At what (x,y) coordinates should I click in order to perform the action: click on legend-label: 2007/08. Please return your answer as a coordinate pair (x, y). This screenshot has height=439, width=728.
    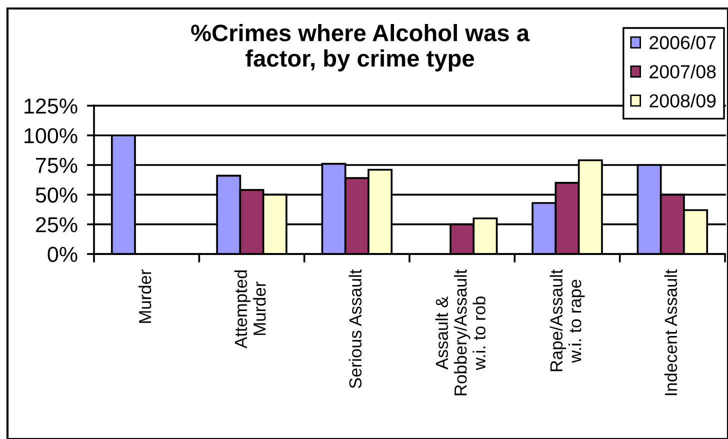
    Looking at the image, I should click on (683, 71).